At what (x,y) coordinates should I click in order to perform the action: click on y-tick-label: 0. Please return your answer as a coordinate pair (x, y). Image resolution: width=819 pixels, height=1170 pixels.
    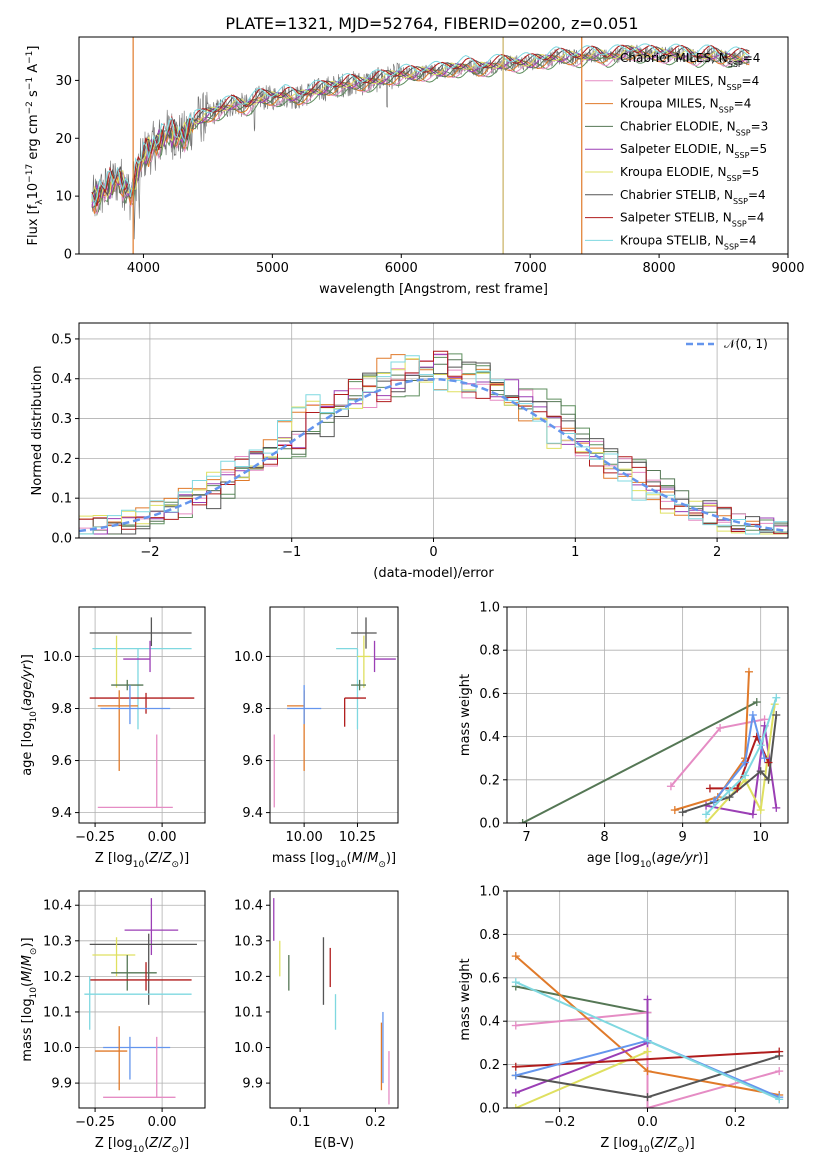
    Looking at the image, I should click on (68, 255).